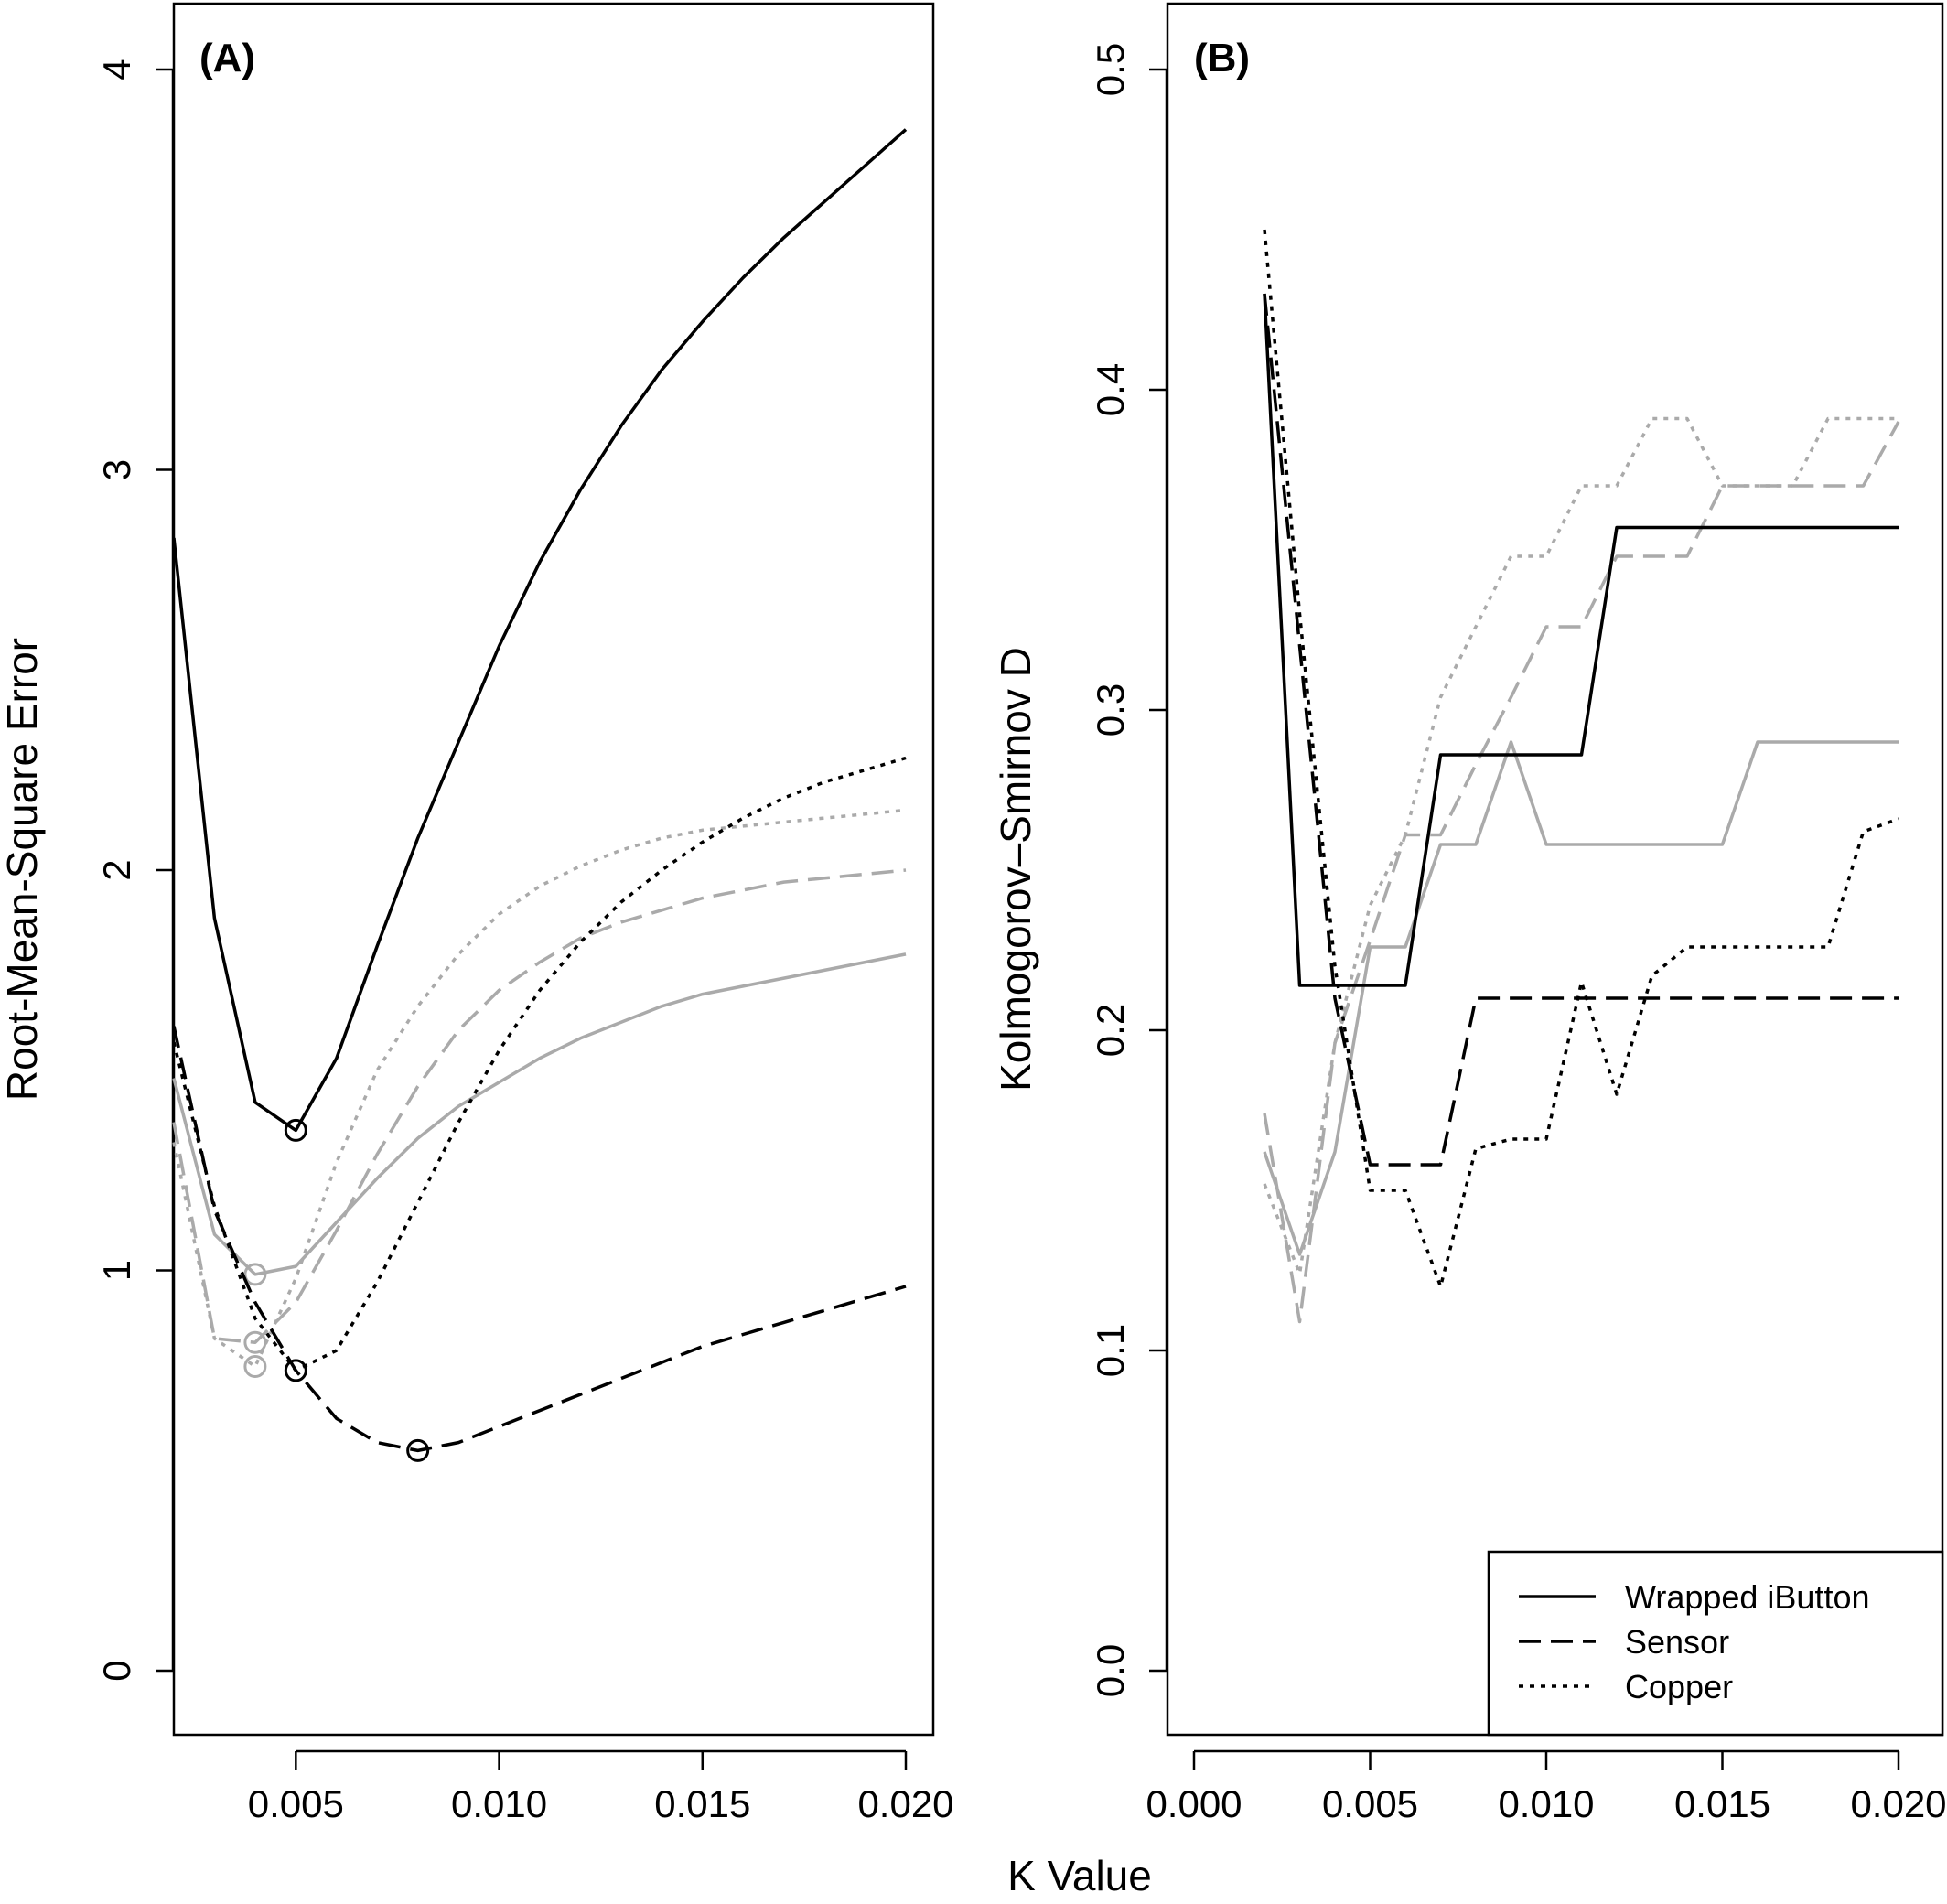 Image resolution: width=1947 pixels, height=1904 pixels. What do you see at coordinates (1015, 869) in the screenshot?
I see `y-axis-label: Kolmogorov–Smirnov D` at bounding box center [1015, 869].